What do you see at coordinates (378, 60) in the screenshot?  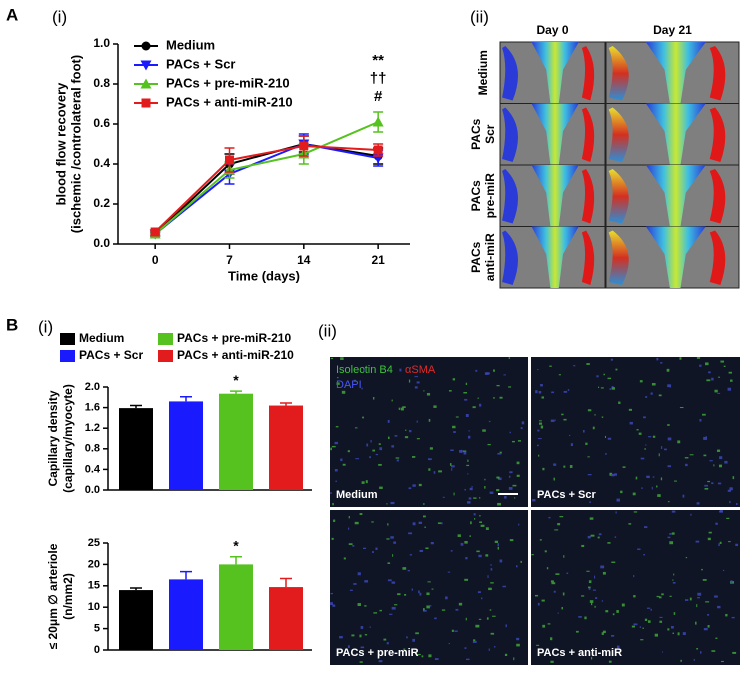 I see `annotation: **` at bounding box center [378, 60].